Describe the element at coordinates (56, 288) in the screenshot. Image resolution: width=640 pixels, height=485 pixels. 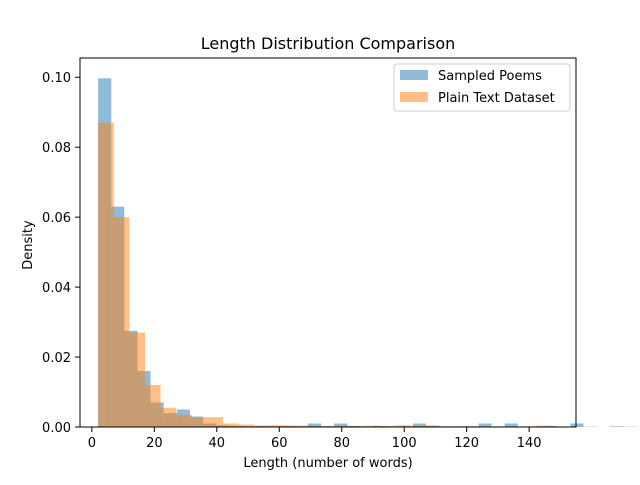
I see `y-tick-label-2: 0.04` at that location.